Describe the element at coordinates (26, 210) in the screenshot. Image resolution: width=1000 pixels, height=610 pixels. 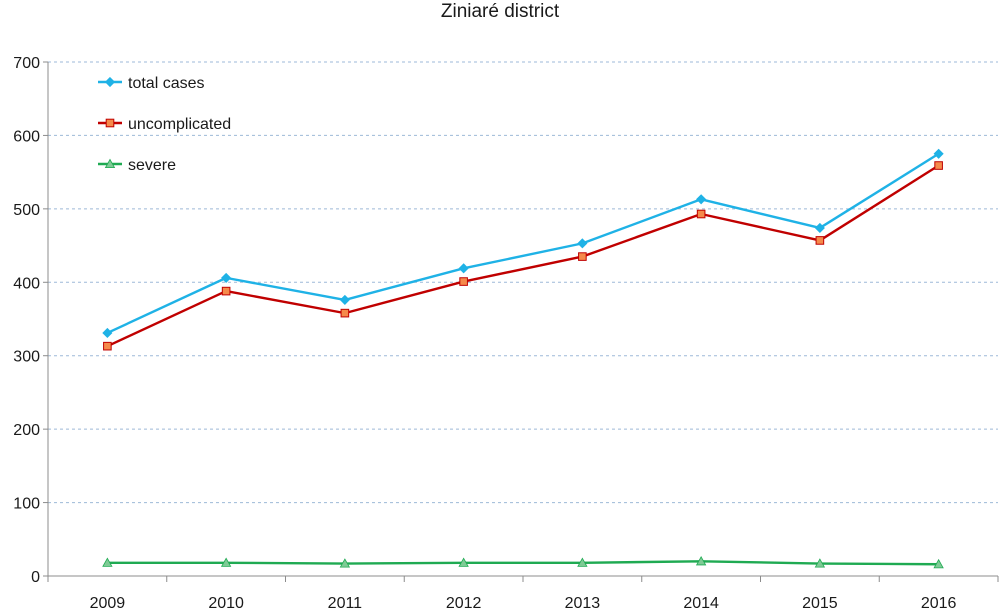
I see `y-tick-label: 500` at that location.